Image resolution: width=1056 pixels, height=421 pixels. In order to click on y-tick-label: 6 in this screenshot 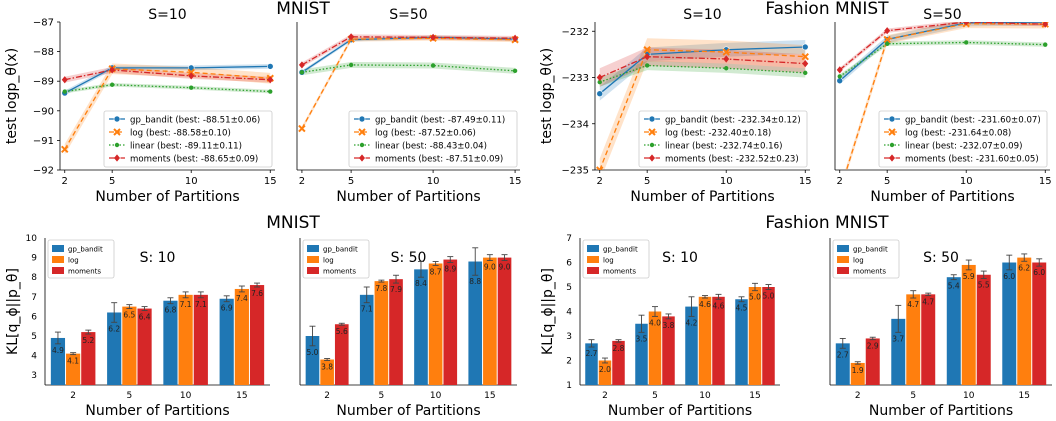, I will do `click(34, 317)`.